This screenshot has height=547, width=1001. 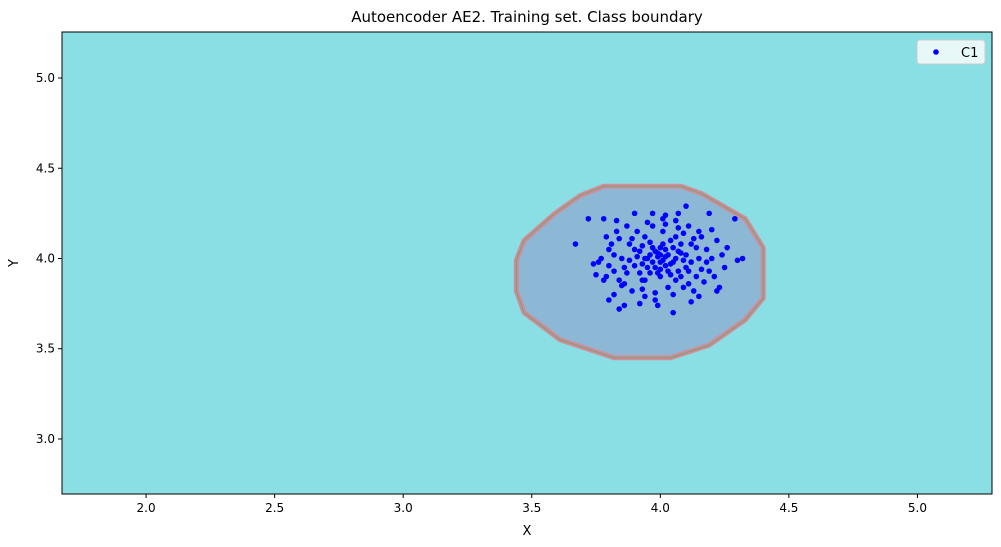 What do you see at coordinates (45, 439) in the screenshot?
I see `y-tick-label: 3.0` at bounding box center [45, 439].